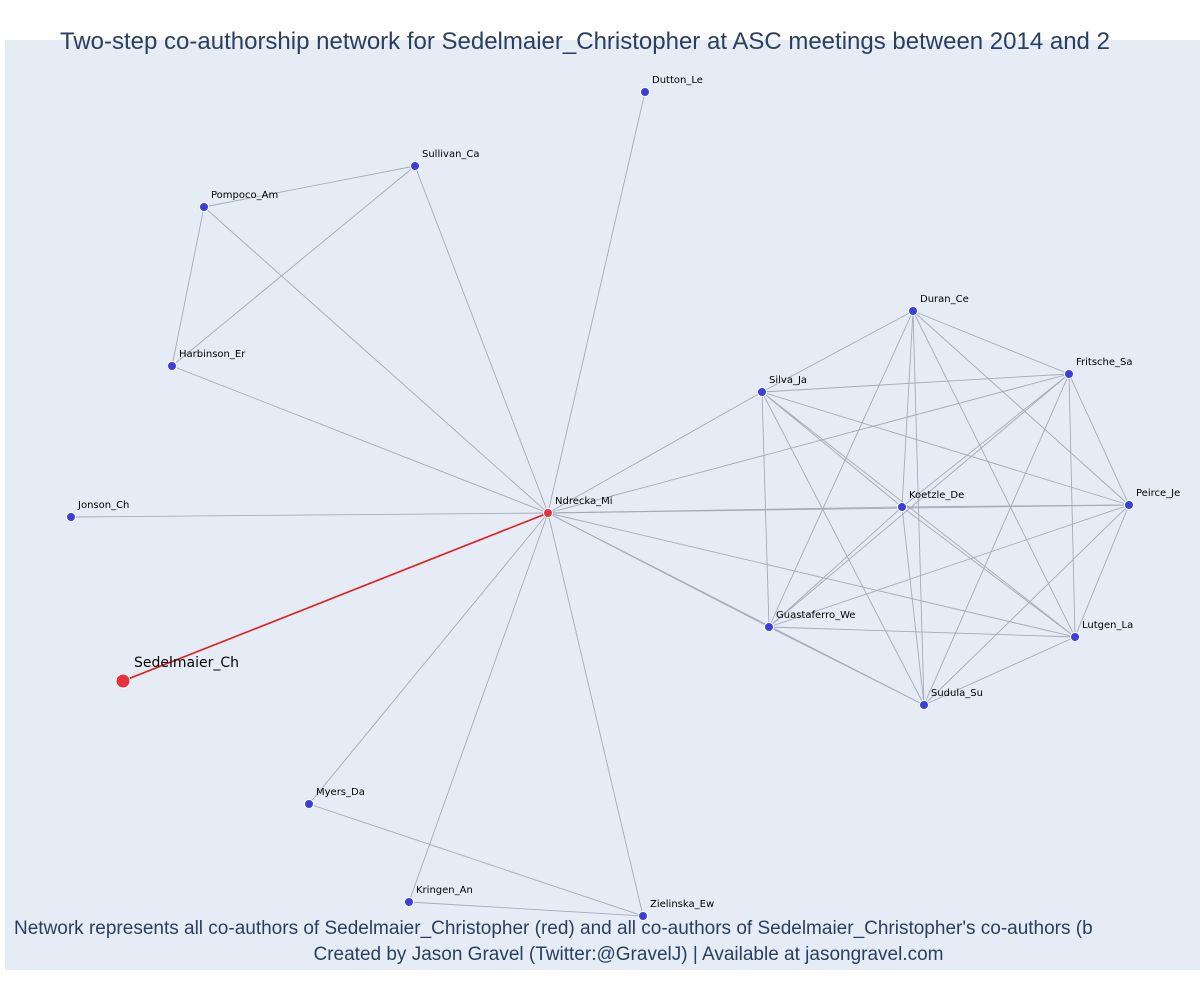 Image resolution: width=1200 pixels, height=1000 pixels. Describe the element at coordinates (188, 286) in the screenshot. I see `edge-pompoco-am--harbinson-er` at that location.